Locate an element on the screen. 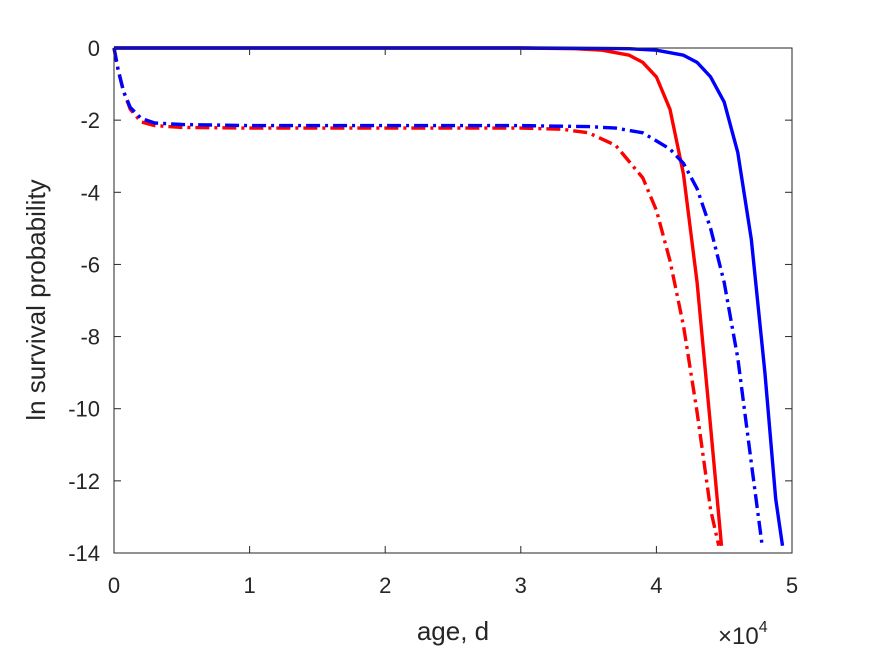  y-tick-label: -12 is located at coordinates (84, 481).